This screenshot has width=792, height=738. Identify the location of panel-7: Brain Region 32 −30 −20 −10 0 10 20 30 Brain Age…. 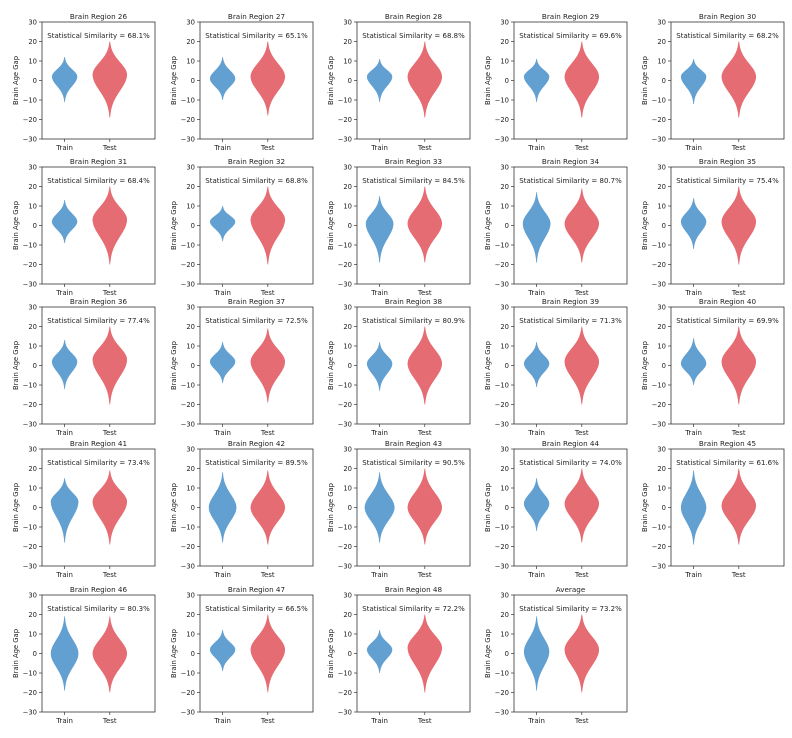
(242, 227).